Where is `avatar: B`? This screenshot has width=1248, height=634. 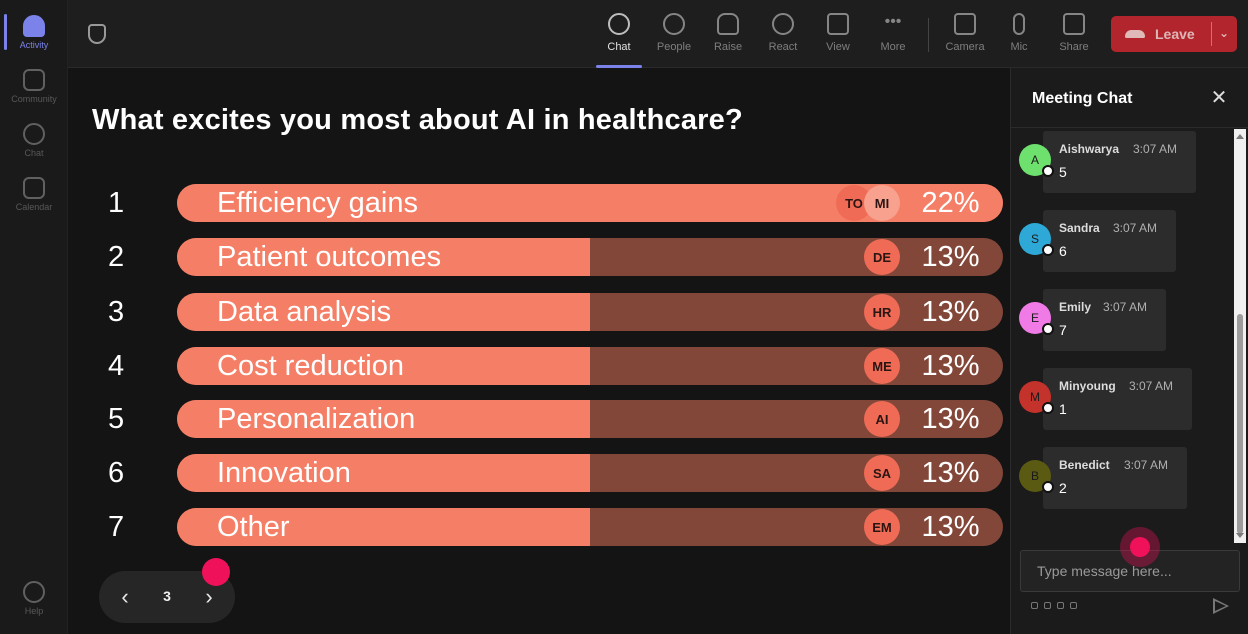 avatar: B is located at coordinates (1036, 476).